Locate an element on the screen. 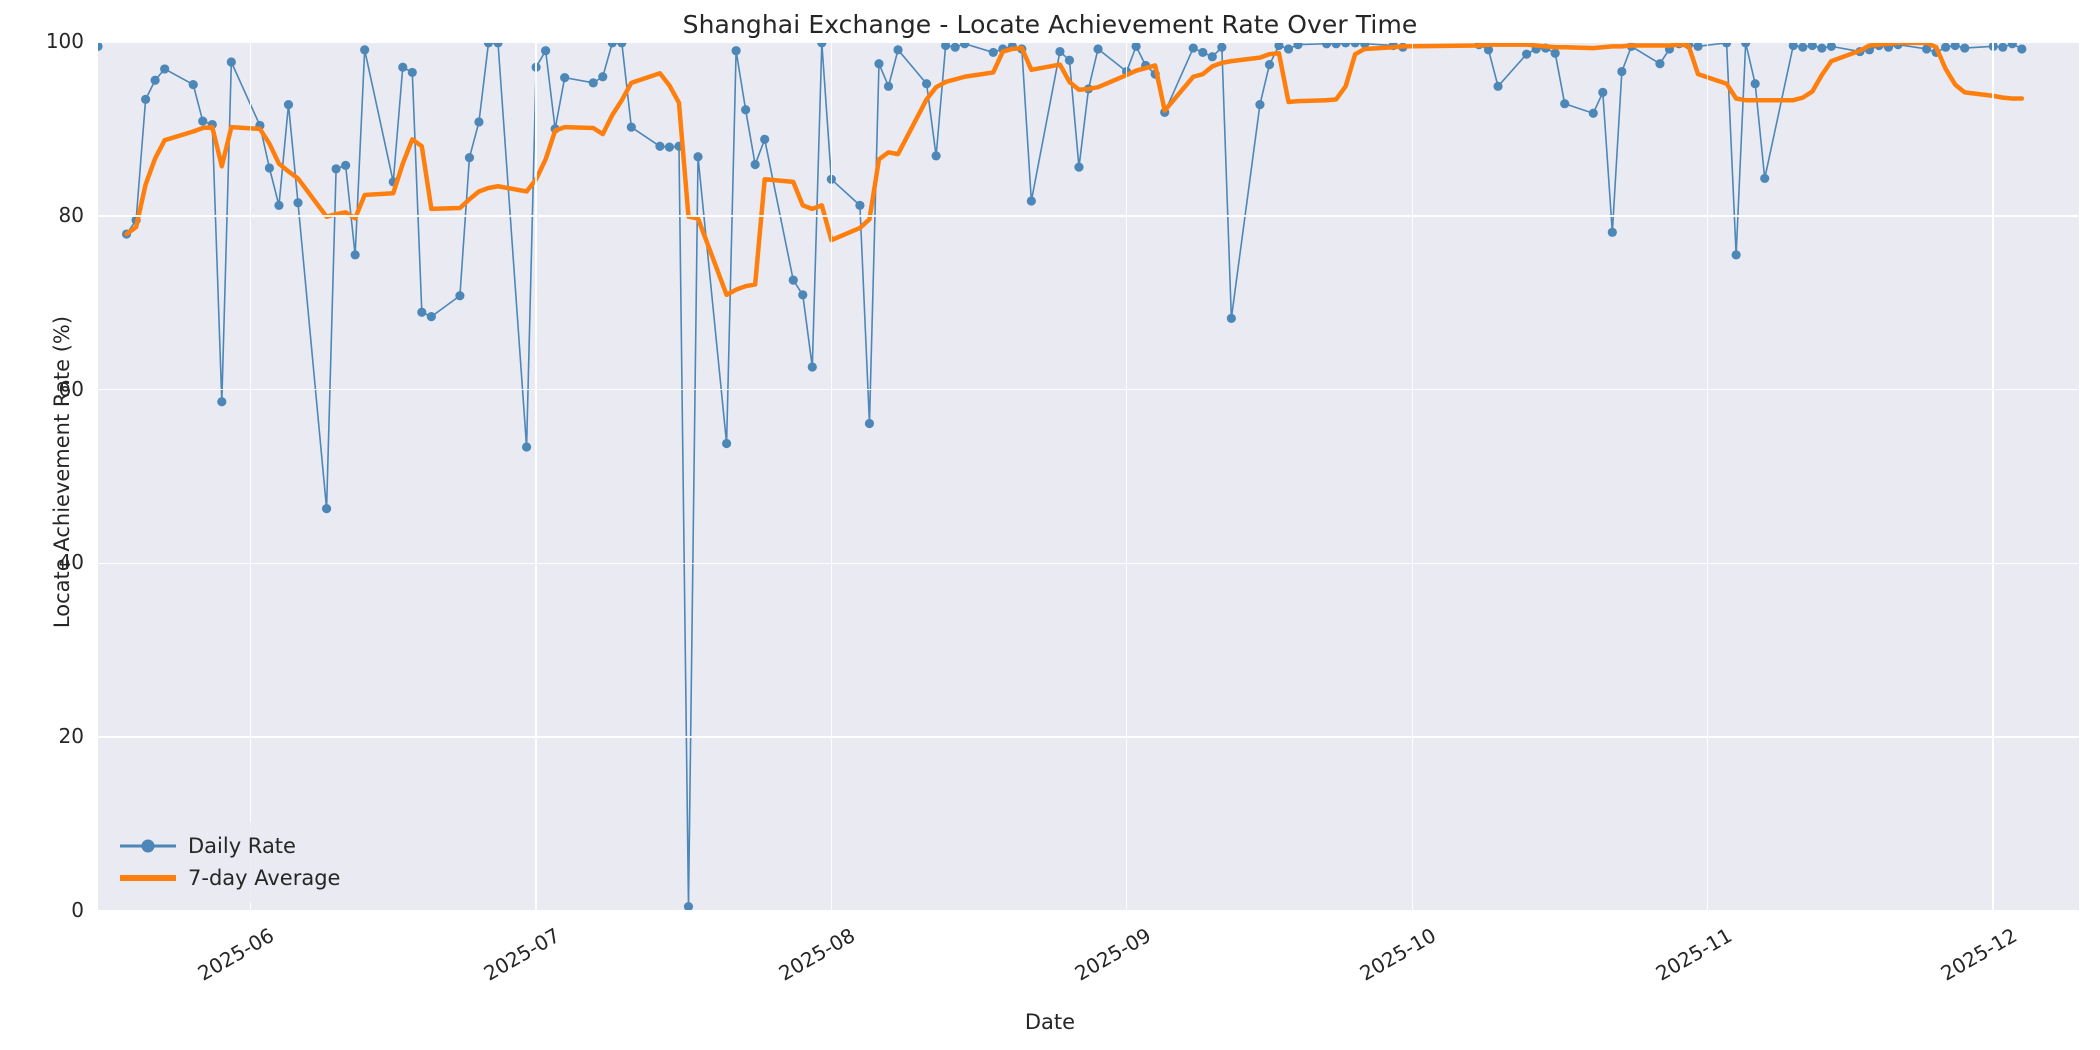  daily-rate-line-icon is located at coordinates (148, 846).